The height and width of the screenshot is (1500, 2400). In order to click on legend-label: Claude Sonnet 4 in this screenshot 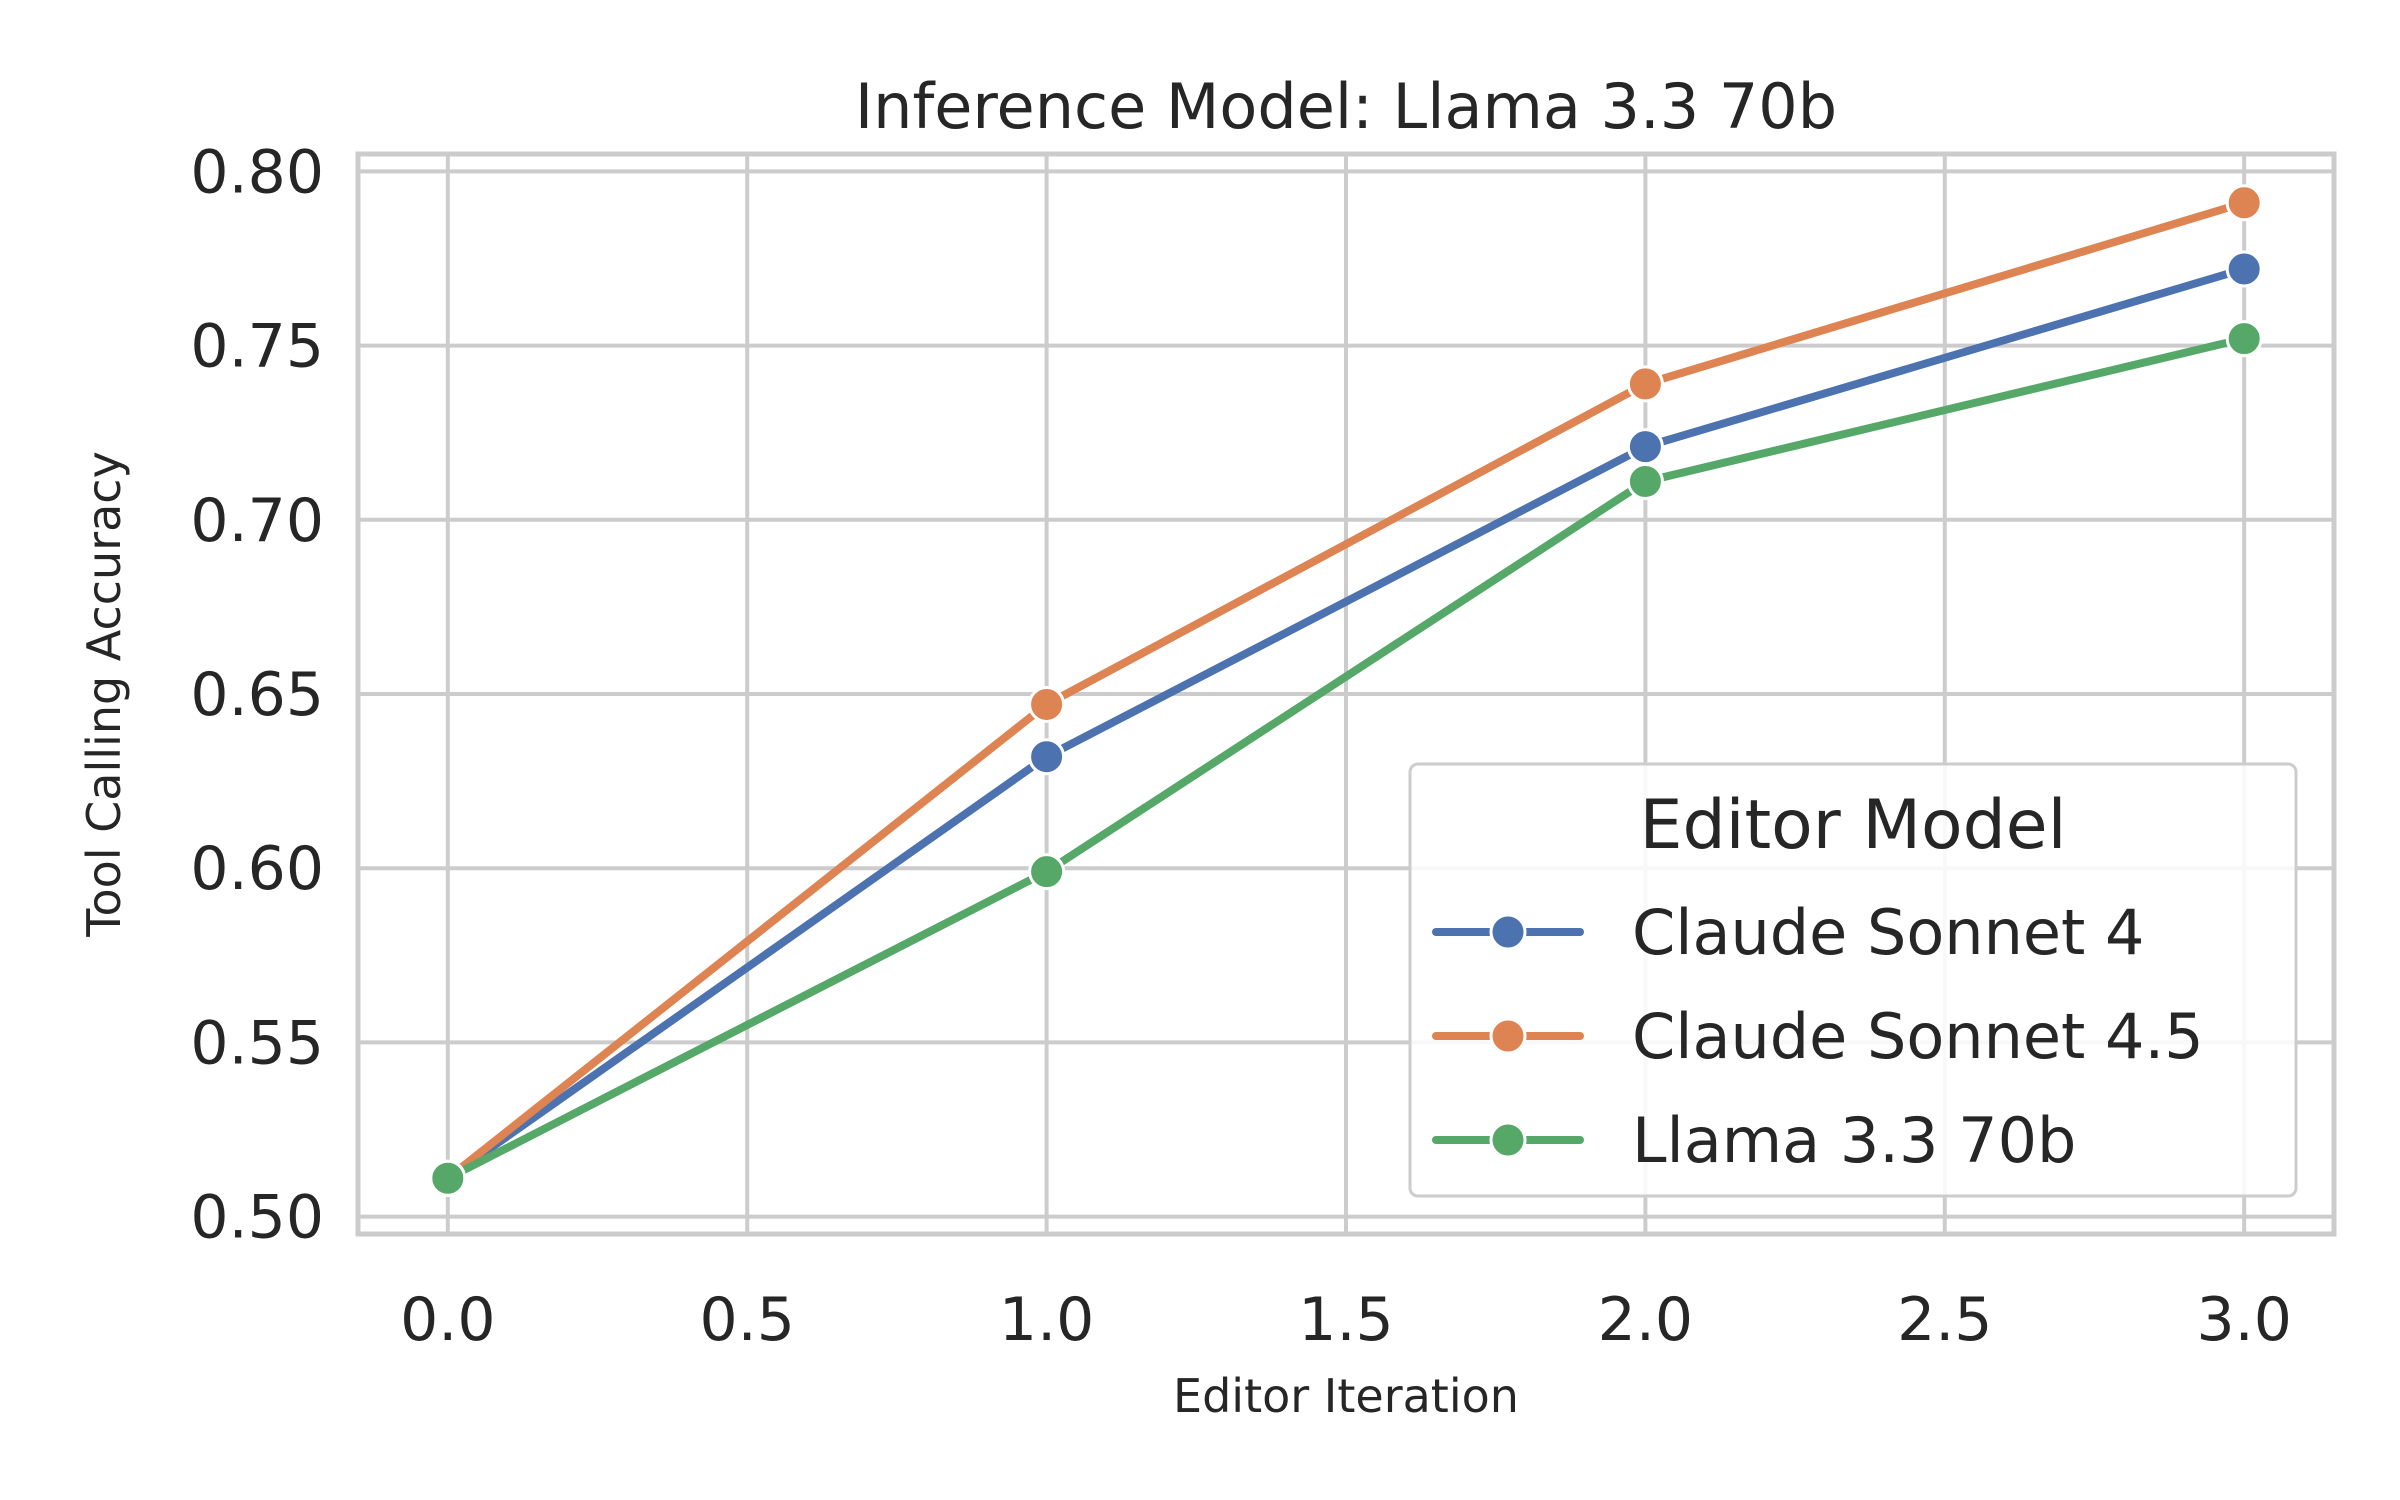, I will do `click(1888, 932)`.